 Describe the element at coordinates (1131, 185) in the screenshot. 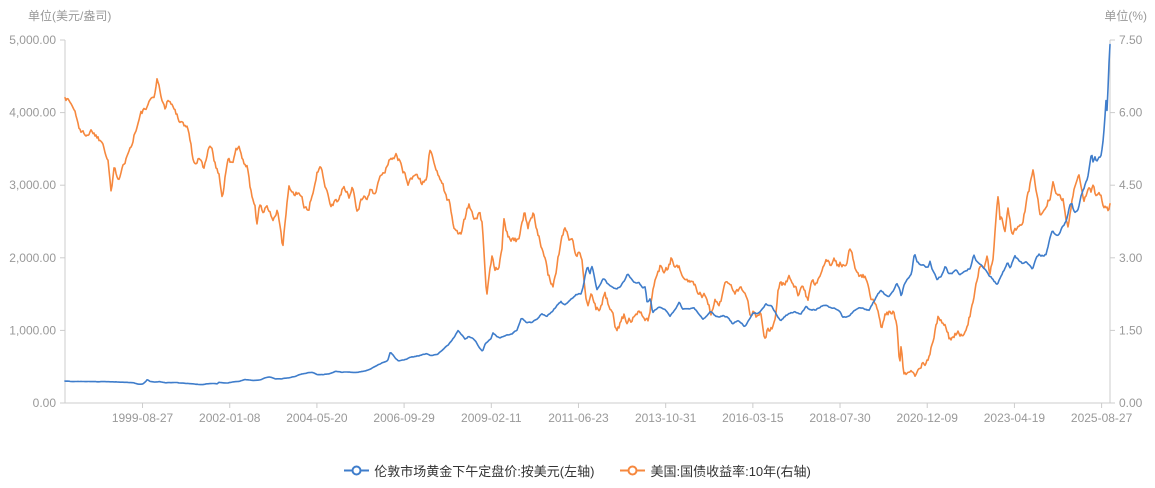

I see `right-axis-tick-label: 4.50` at that location.